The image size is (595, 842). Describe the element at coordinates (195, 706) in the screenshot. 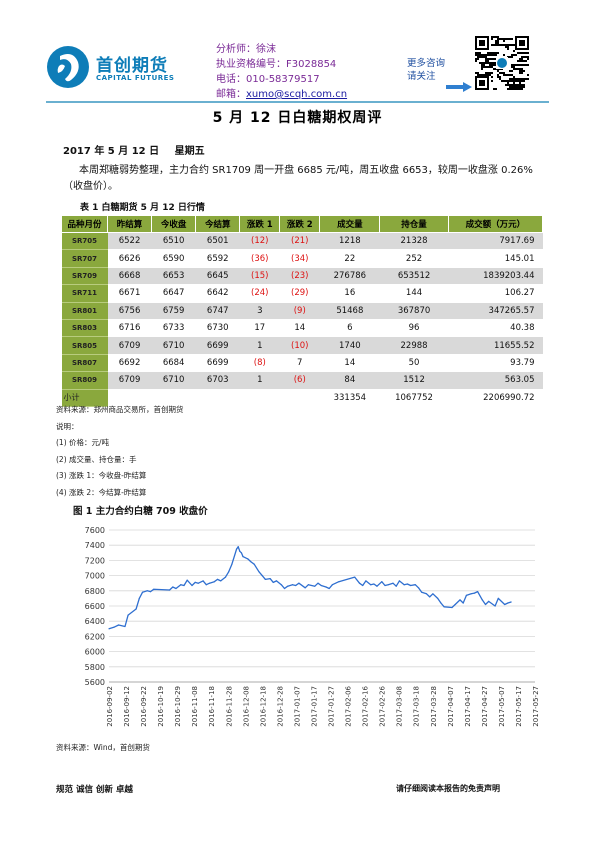

I see `x-tick-label: 2016-11-08` at that location.